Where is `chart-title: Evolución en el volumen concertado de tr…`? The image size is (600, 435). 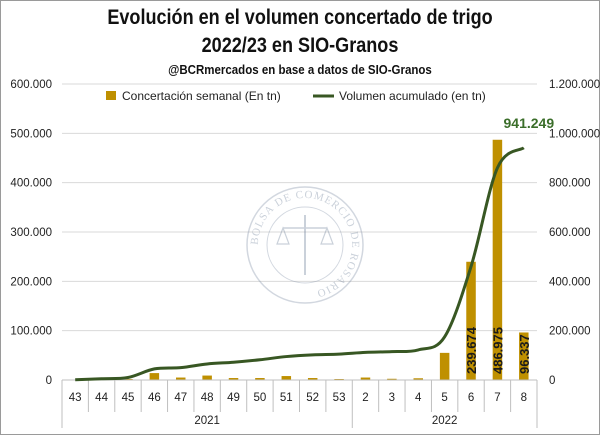 chart-title: Evolución en el volumen concertado de tr… is located at coordinates (300, 17).